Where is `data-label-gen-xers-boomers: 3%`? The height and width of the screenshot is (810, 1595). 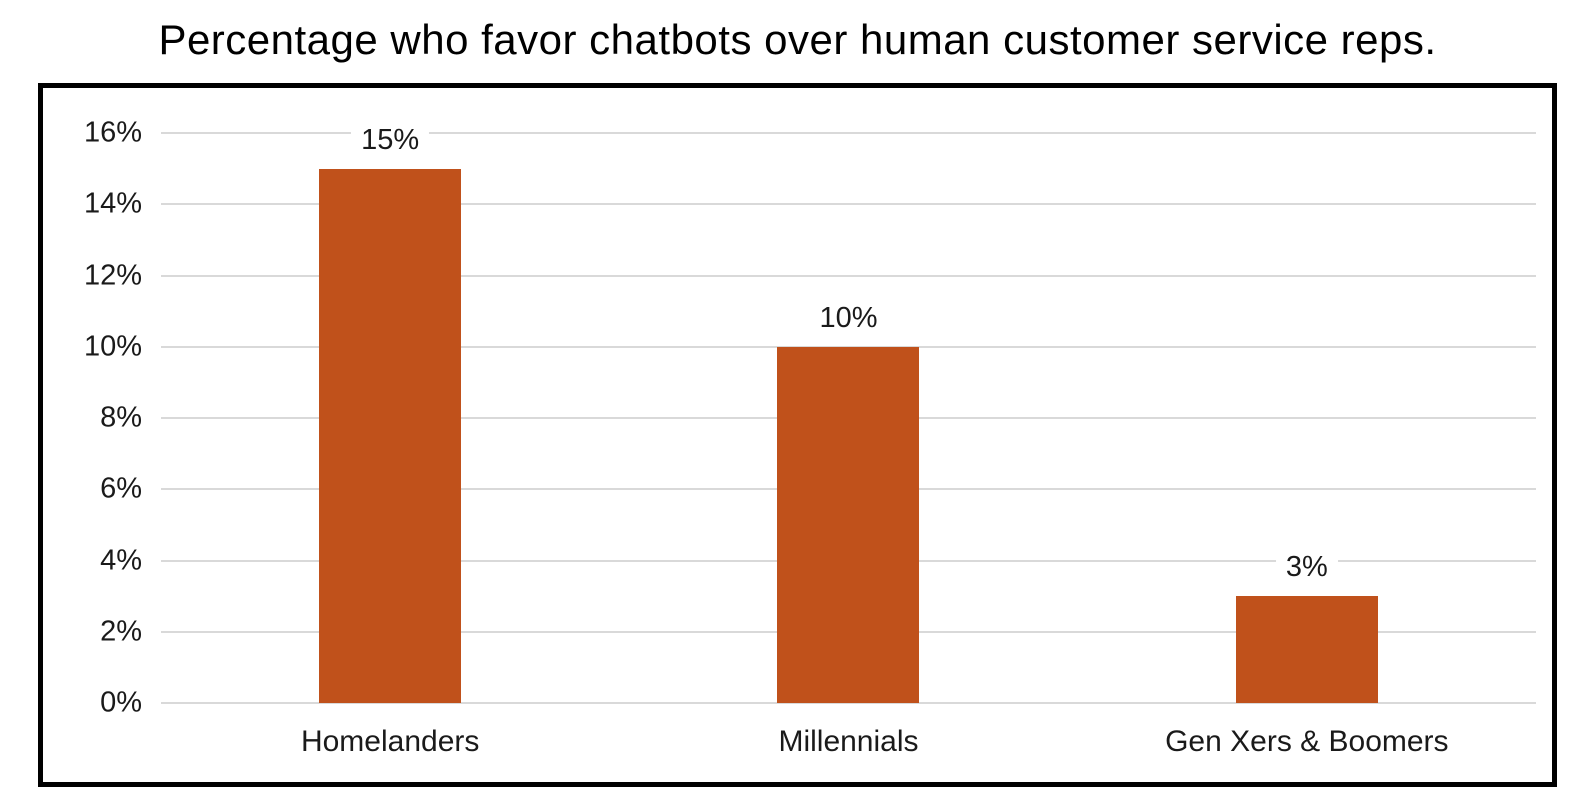
data-label-gen-xers-boomers: 3% is located at coordinates (1306, 568).